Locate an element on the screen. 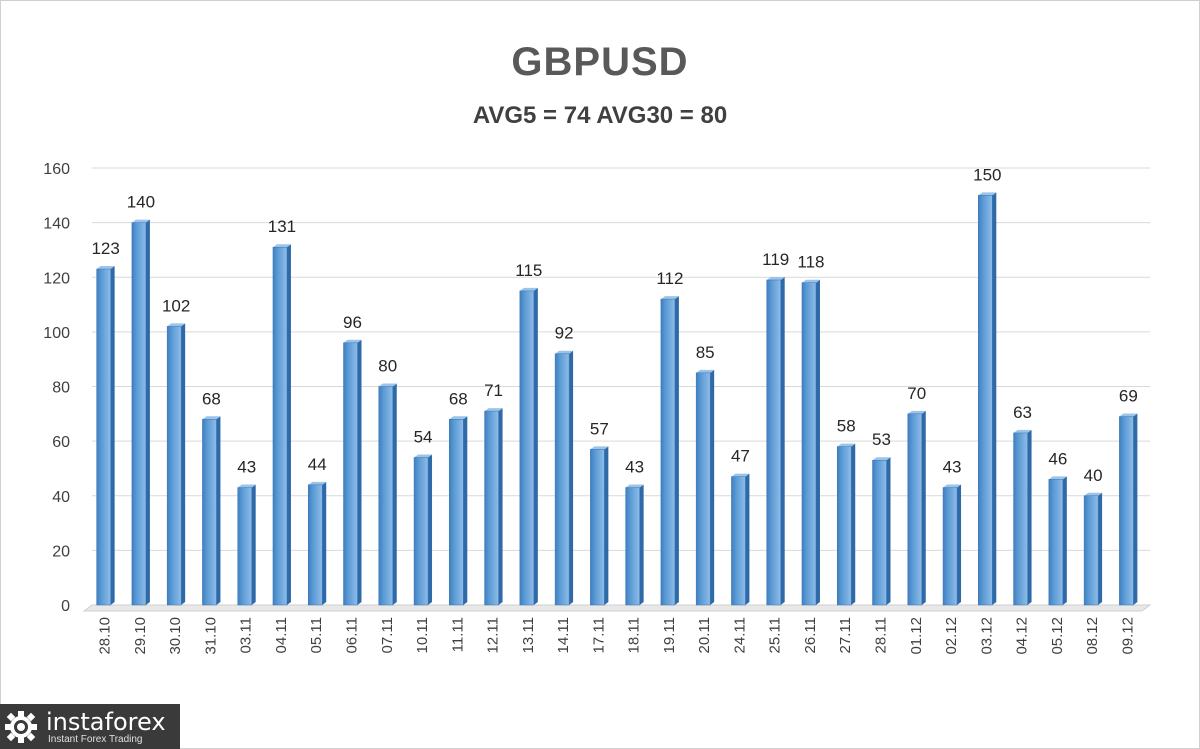 This screenshot has height=749, width=1200. y-tick-label: 0 is located at coordinates (65, 606).